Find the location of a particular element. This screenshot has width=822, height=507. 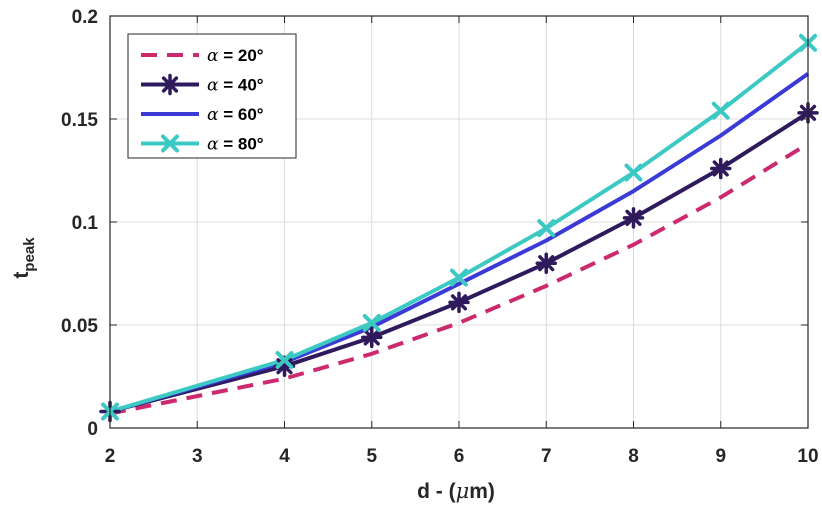

y-axis-title-main: t is located at coordinates (21, 275).